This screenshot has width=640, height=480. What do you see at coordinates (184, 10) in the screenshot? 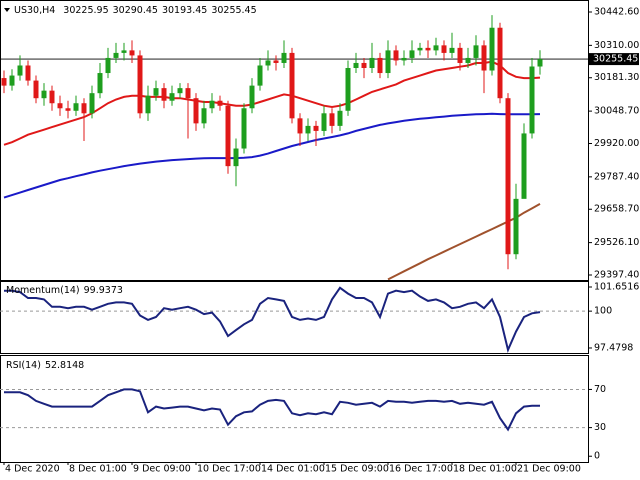
I see `low-value: 30193.45` at bounding box center [184, 10].